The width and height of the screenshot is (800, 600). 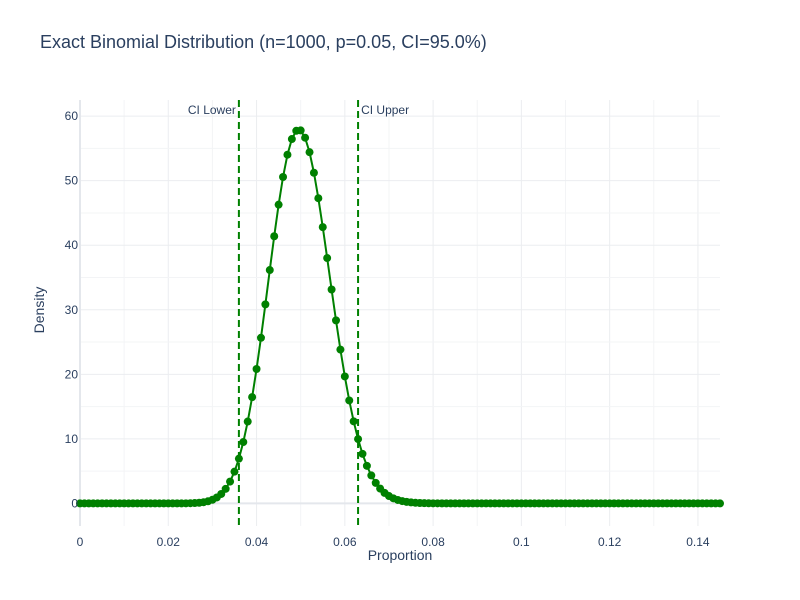 What do you see at coordinates (400, 555) in the screenshot?
I see `x-axis-title: Proportion` at bounding box center [400, 555].